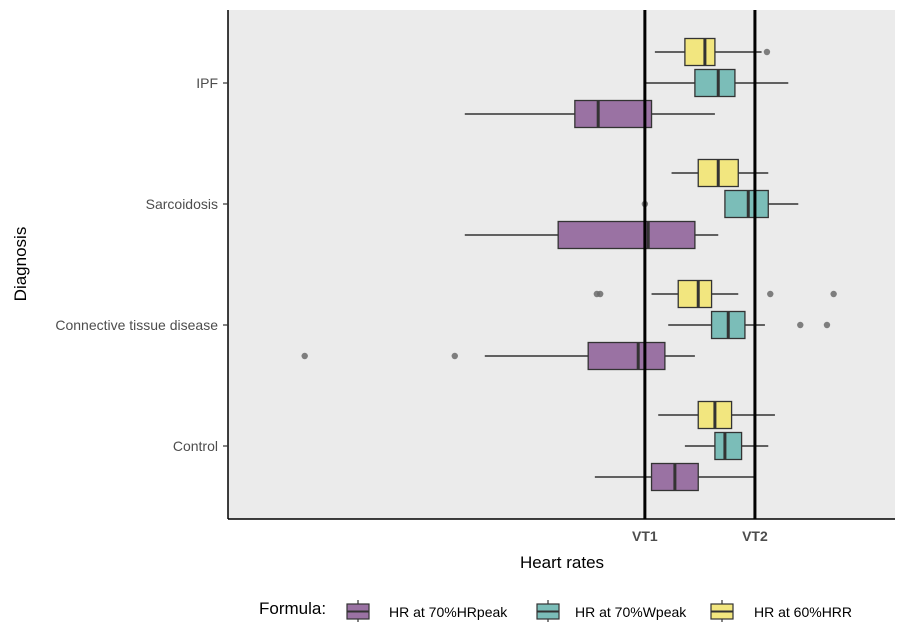 Image resolution: width=901 pixels, height=622 pixels. I want to click on box-s1-b2, so click(749, 325).